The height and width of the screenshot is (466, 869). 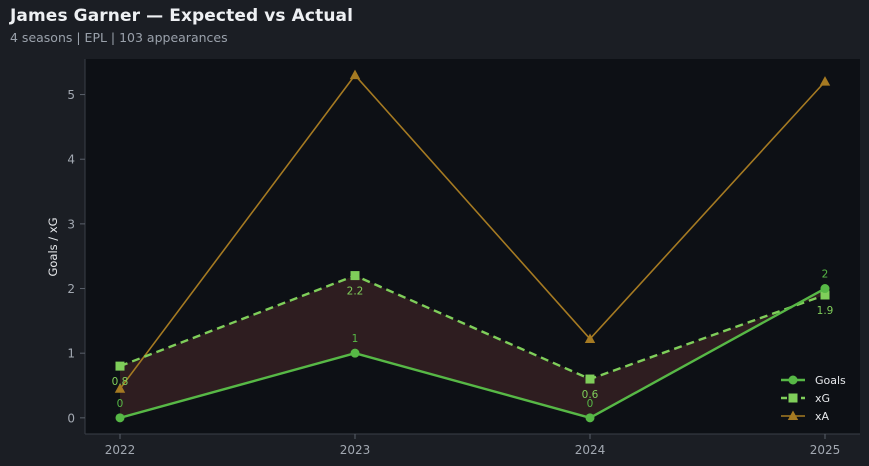 What do you see at coordinates (590, 338) in the screenshot?
I see `point-xa-2024` at bounding box center [590, 338].